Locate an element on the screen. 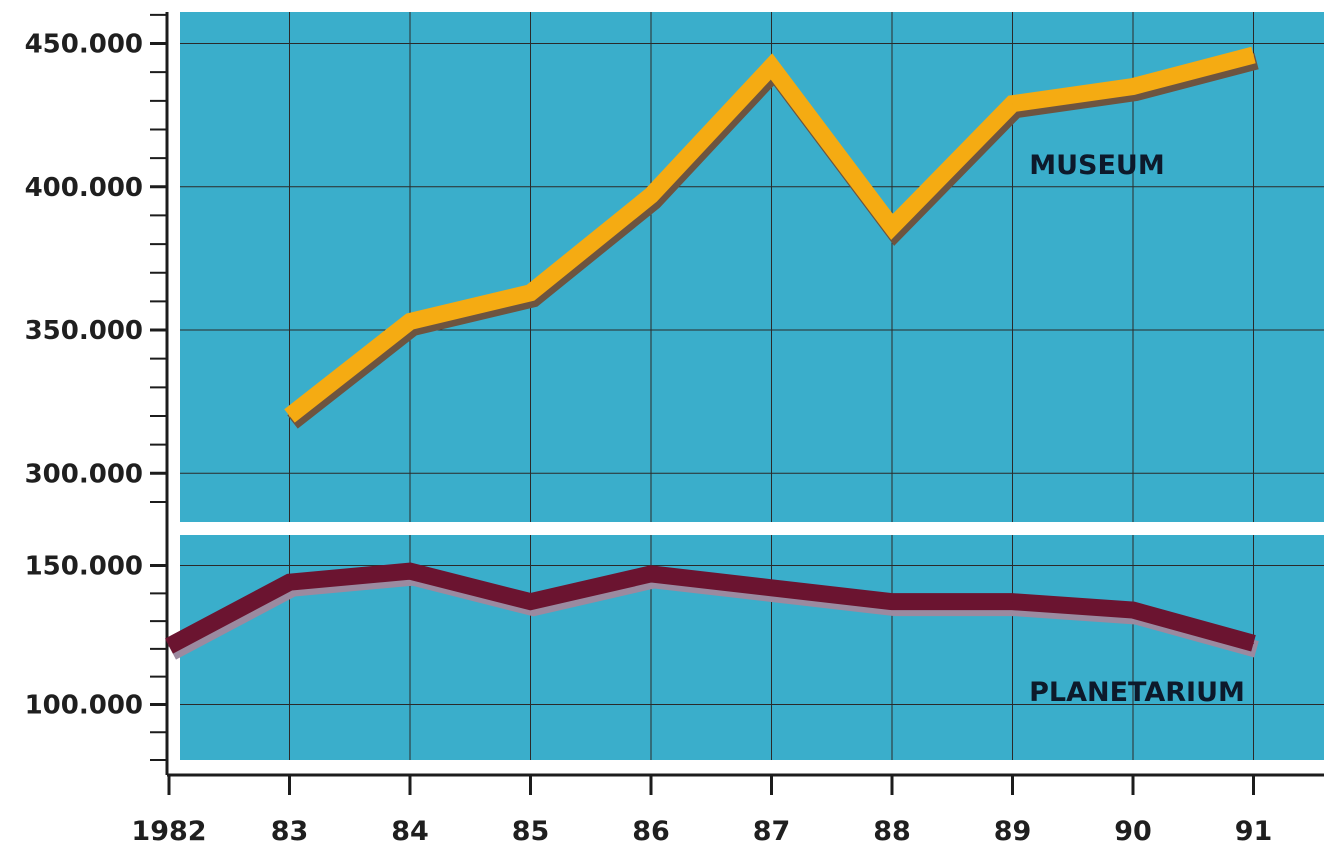 Image resolution: width=1324 pixels, height=848 pixels. y-tick-label: 300.000 is located at coordinates (84, 474).